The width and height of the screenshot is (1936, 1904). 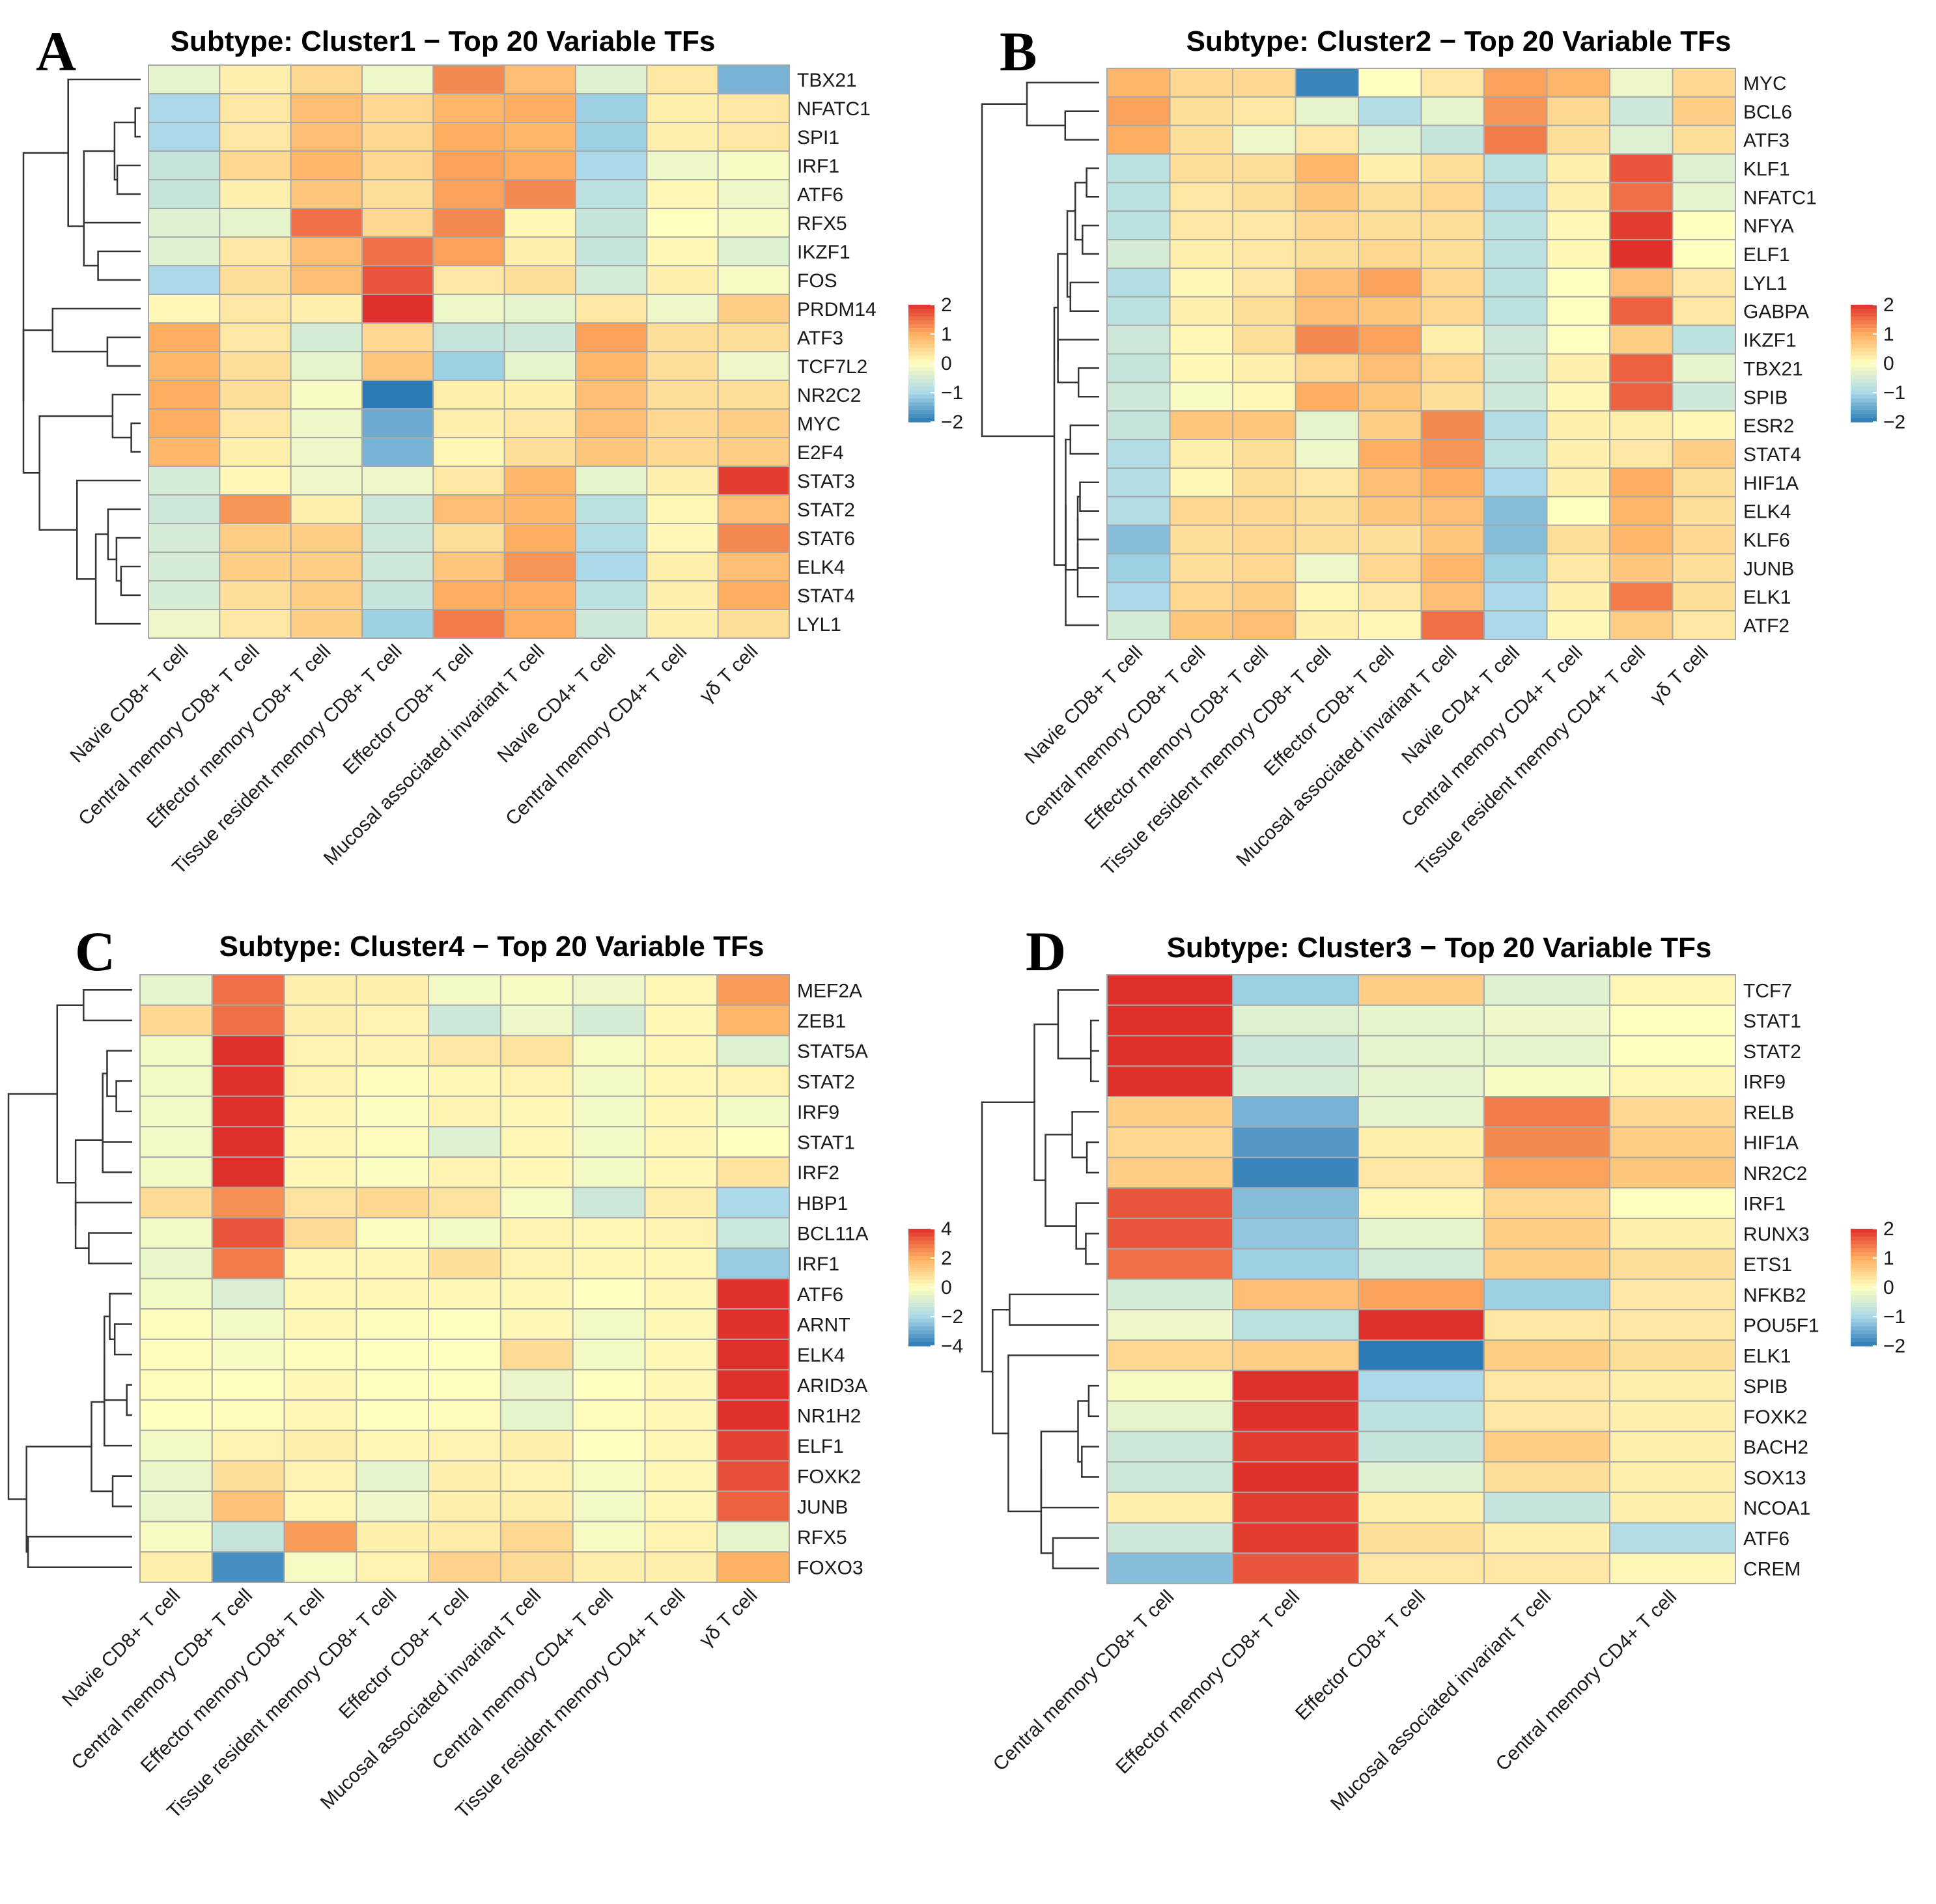 What do you see at coordinates (829, 1416) in the screenshot?
I see `row-label: NR1H2` at bounding box center [829, 1416].